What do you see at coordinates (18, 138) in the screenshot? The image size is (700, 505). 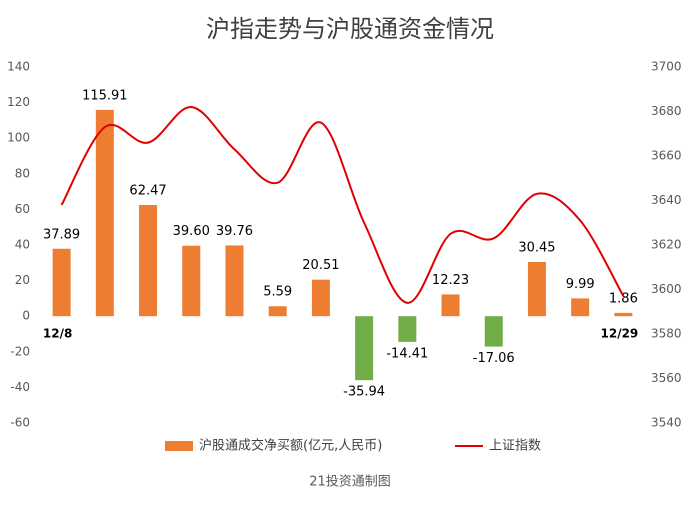 I see `y-tick-label: 100` at bounding box center [18, 138].